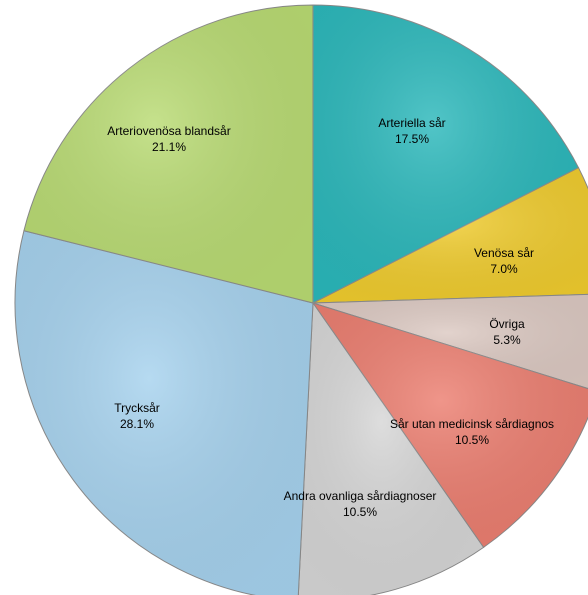  Describe the element at coordinates (137, 424) in the screenshot. I see `slice-percent-label: 28.1%` at that location.